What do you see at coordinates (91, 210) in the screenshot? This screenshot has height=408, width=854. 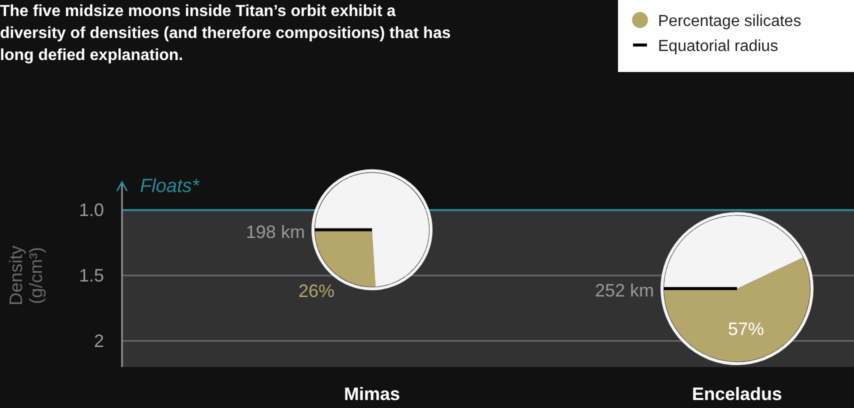 I see `y-tick-label: 1.0` at bounding box center [91, 210].